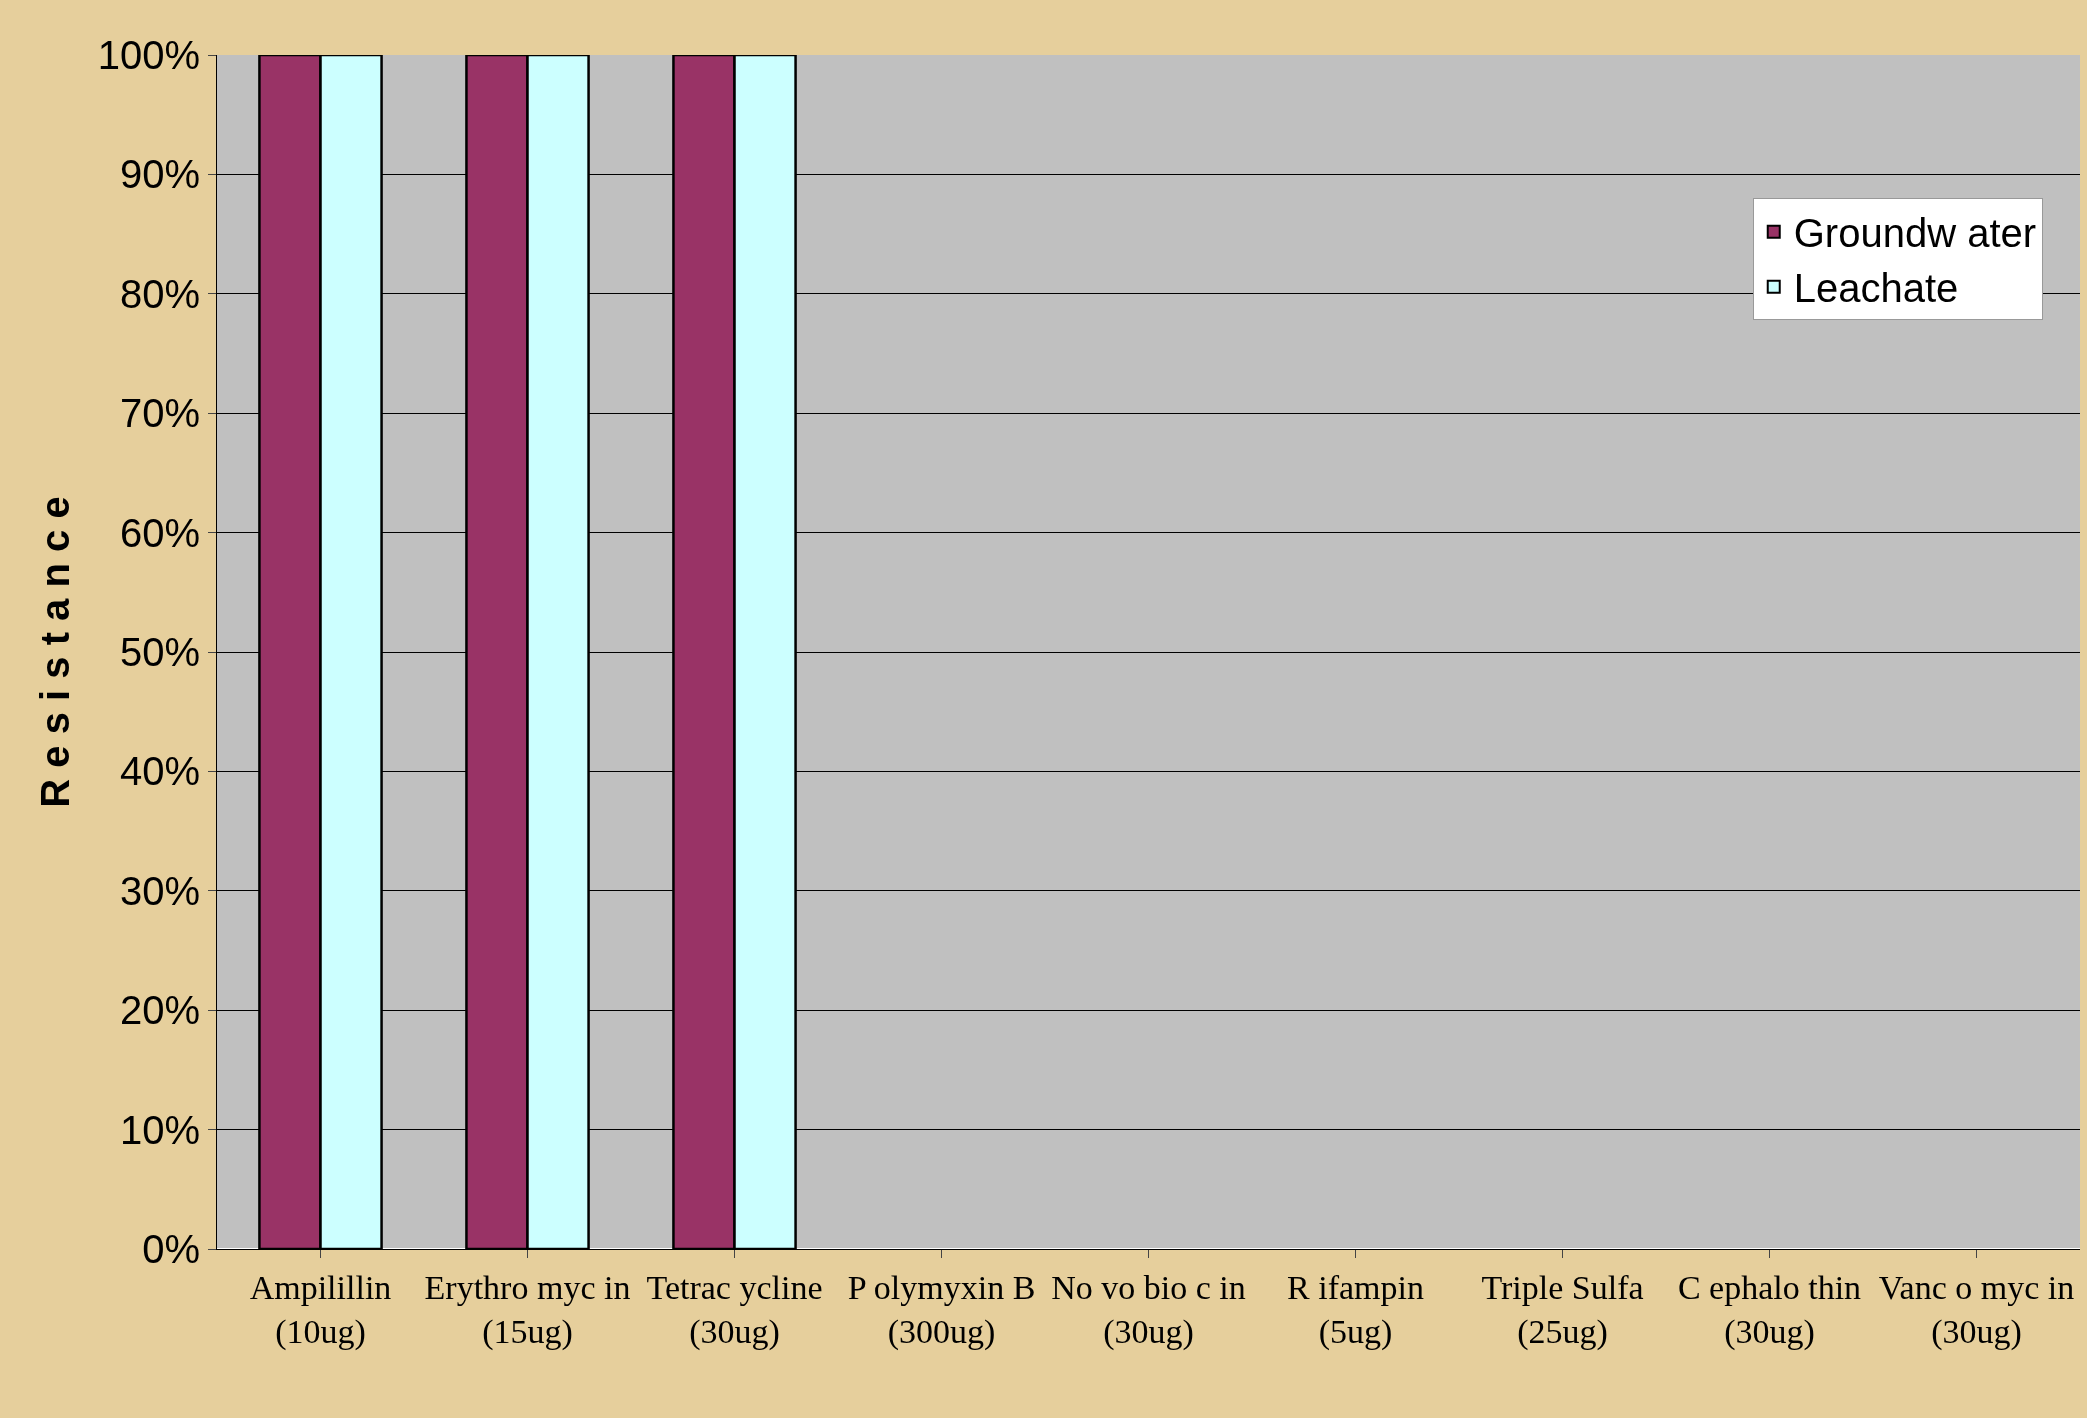  What do you see at coordinates (1769, 1309) in the screenshot?
I see `x-tick-label: C ephalo thin (30ug)` at bounding box center [1769, 1309].